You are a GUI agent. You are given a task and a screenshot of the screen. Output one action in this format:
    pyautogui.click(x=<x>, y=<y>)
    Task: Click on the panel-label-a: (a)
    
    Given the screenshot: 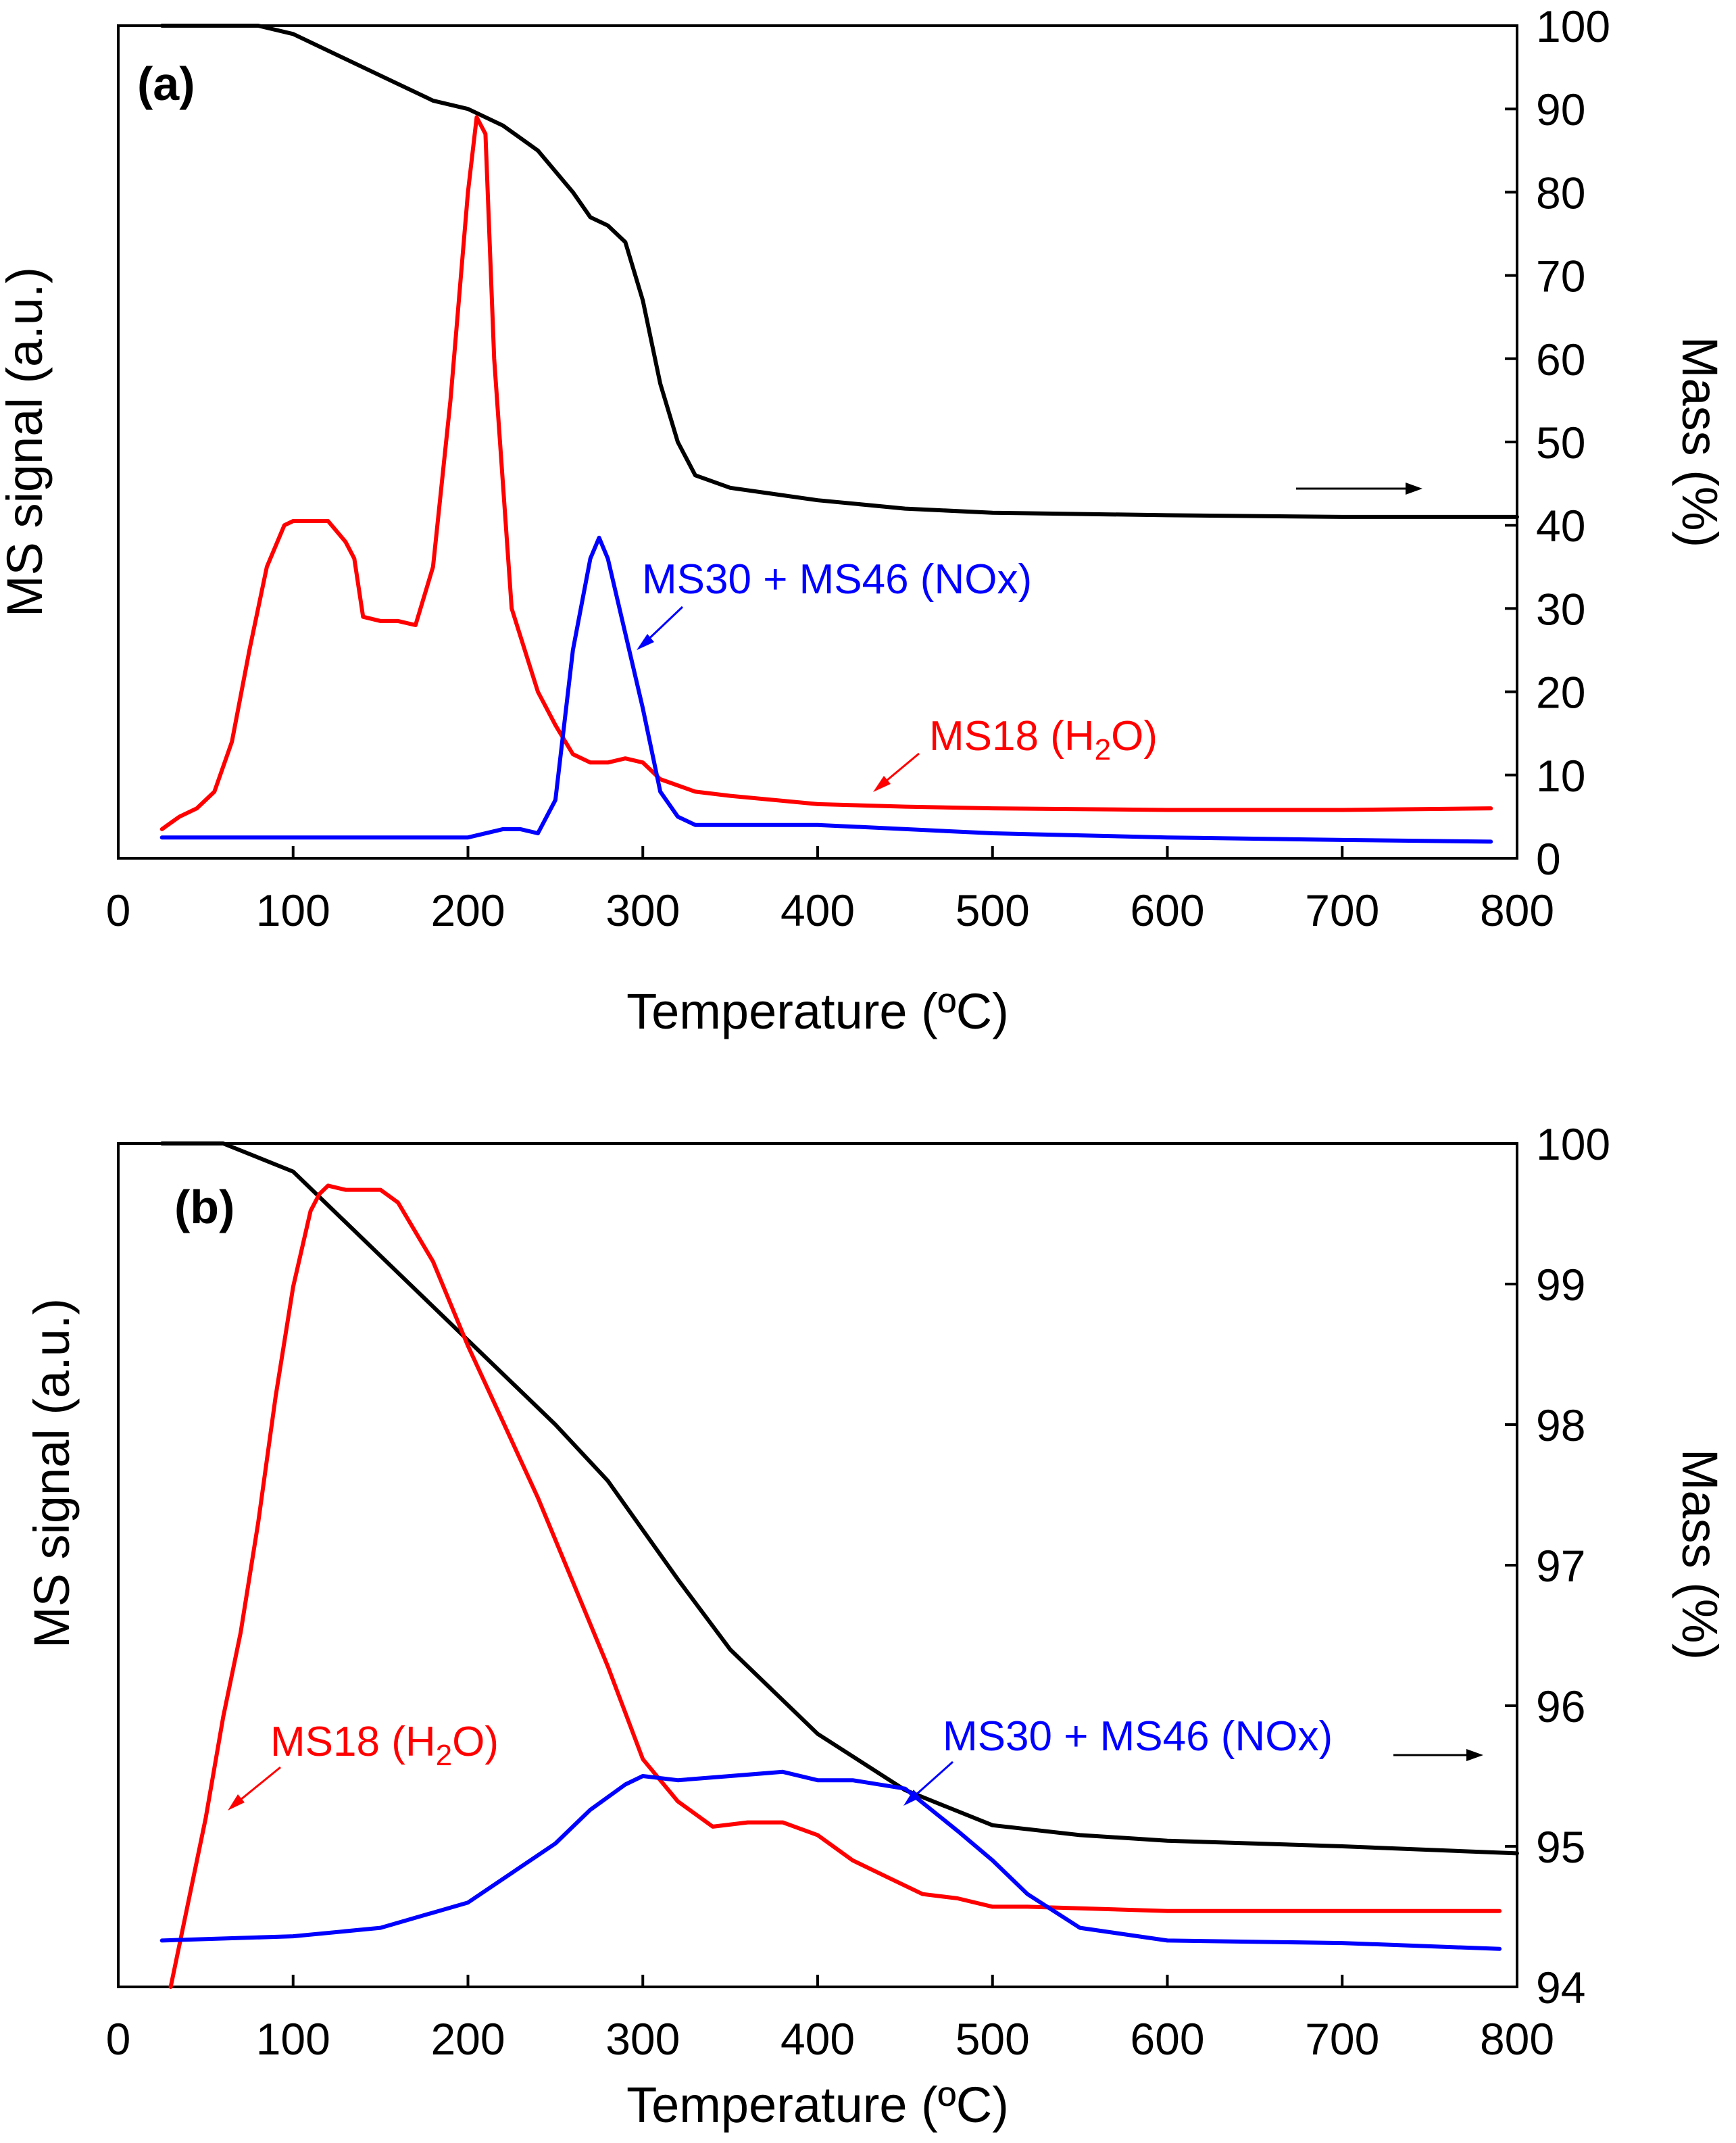 What is the action you would take?
    pyautogui.click(x=166, y=83)
    